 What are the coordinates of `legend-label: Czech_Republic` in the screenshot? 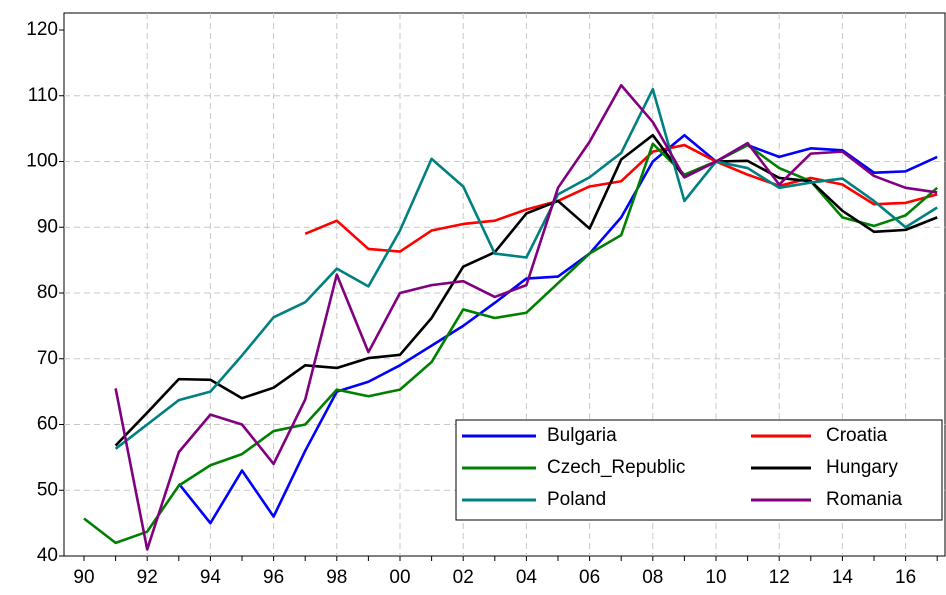 It's located at (616, 467).